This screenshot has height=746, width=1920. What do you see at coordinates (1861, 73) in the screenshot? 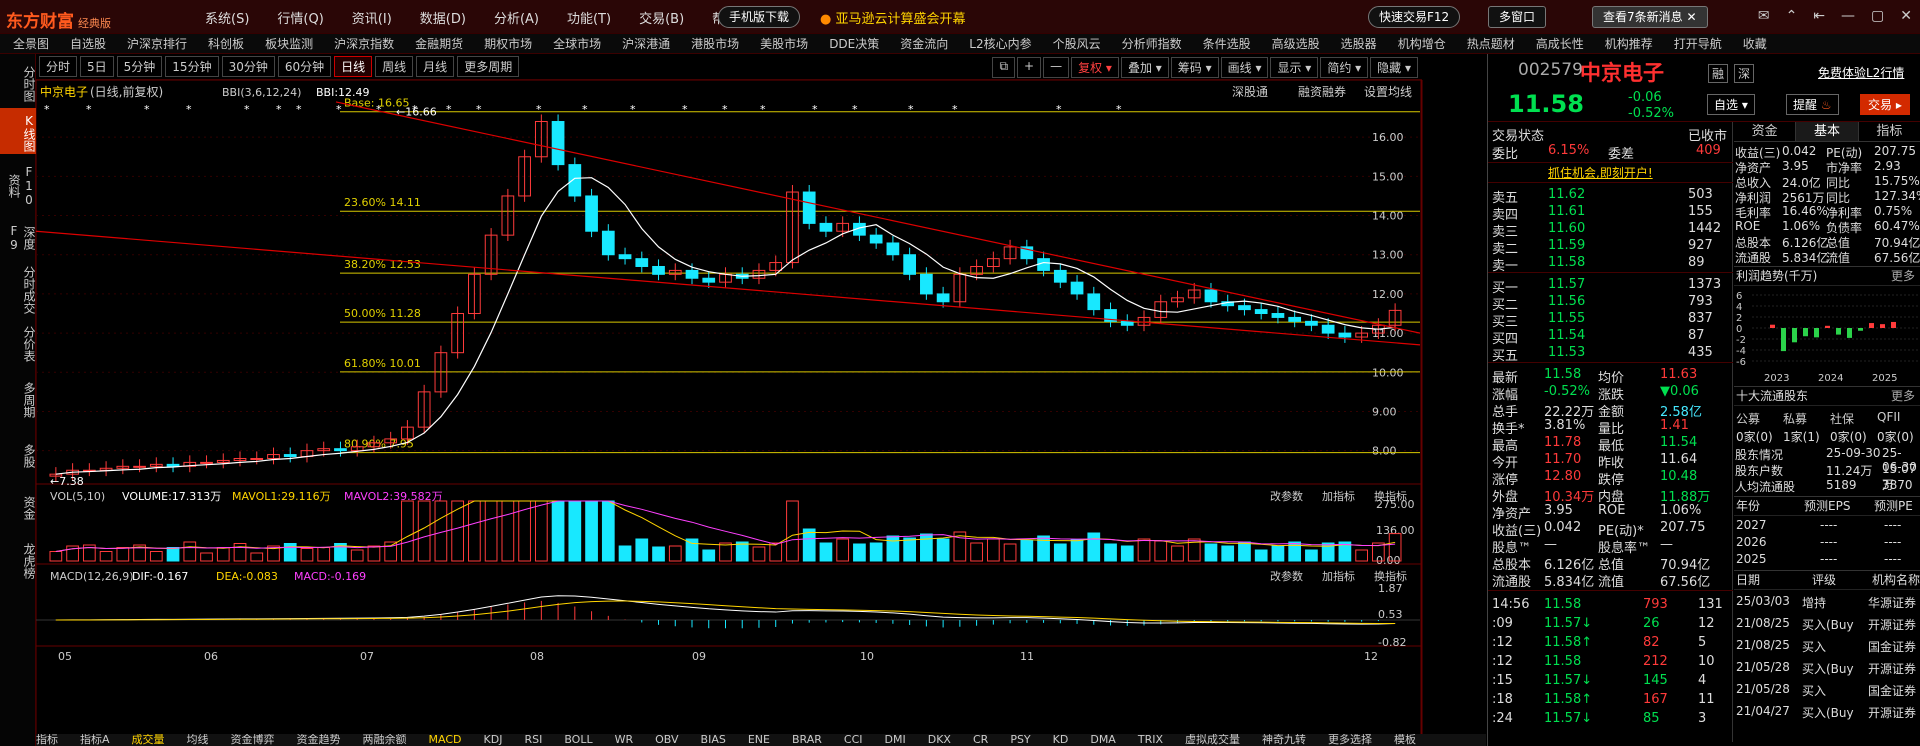
I see `l2-trial-link: 免费体验L2行情` at bounding box center [1861, 73].